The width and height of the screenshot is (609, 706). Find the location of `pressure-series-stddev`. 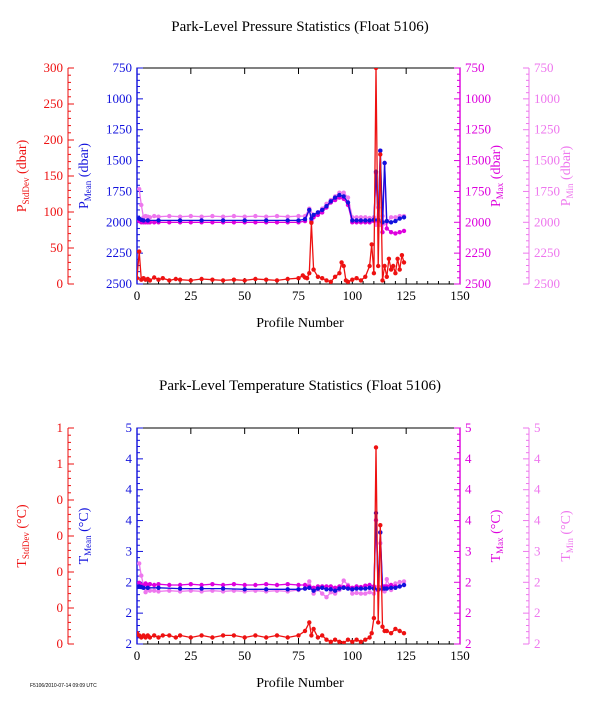

pressure-series-stddev is located at coordinates (272, 176).